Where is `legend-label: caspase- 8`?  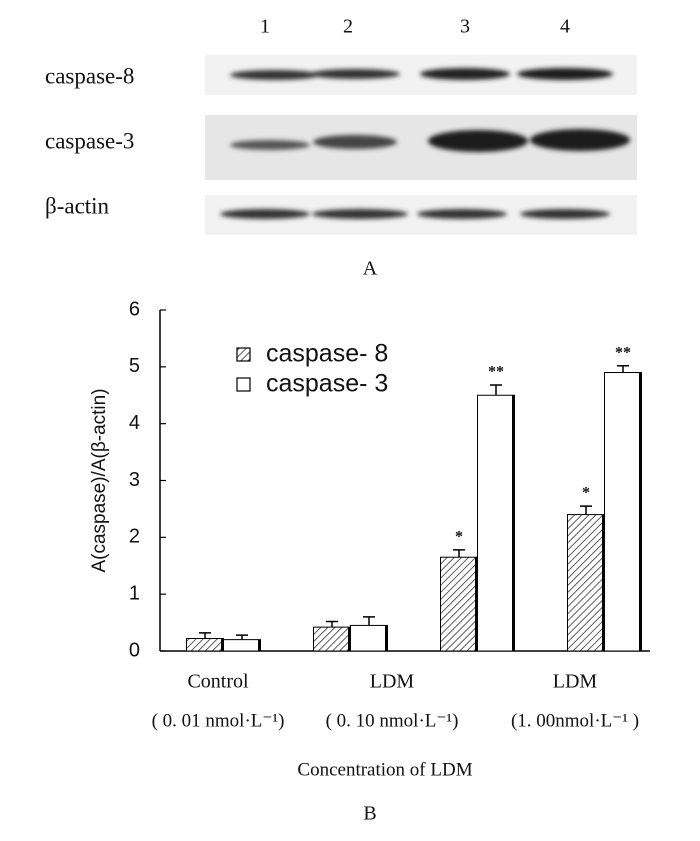
legend-label: caspase- 8 is located at coordinates (327, 354).